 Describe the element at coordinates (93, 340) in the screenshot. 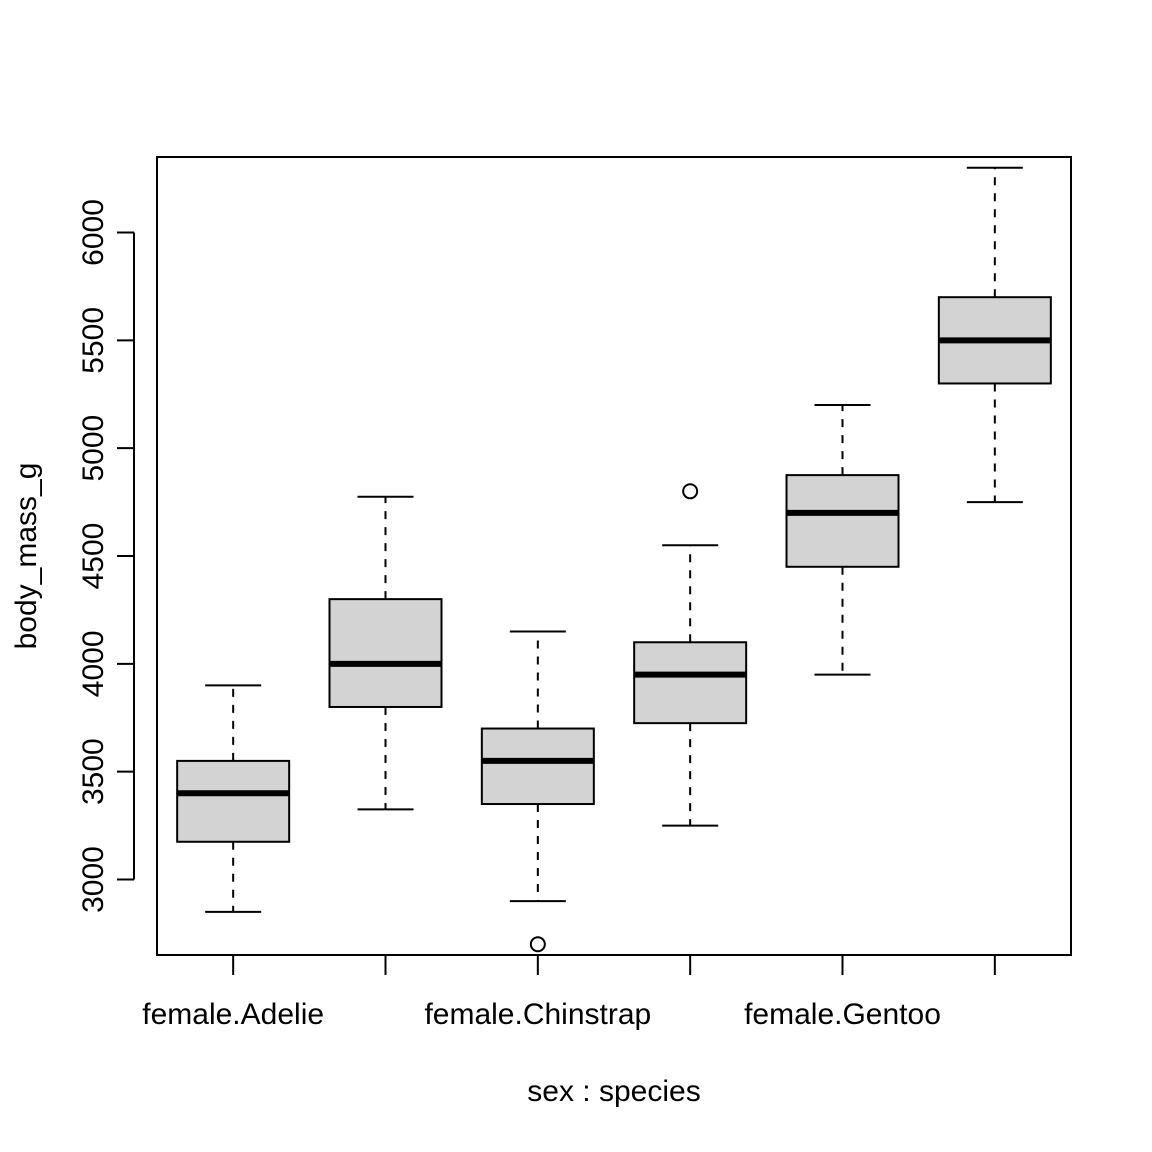

I see `y-tick-label: 5500` at that location.